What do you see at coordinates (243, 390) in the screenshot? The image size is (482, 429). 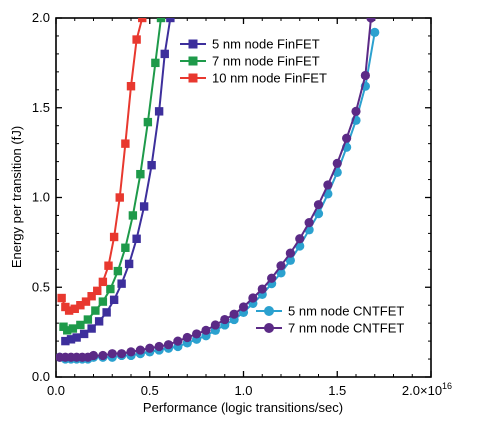 I see `x-tick-label: 1.0` at bounding box center [243, 390].